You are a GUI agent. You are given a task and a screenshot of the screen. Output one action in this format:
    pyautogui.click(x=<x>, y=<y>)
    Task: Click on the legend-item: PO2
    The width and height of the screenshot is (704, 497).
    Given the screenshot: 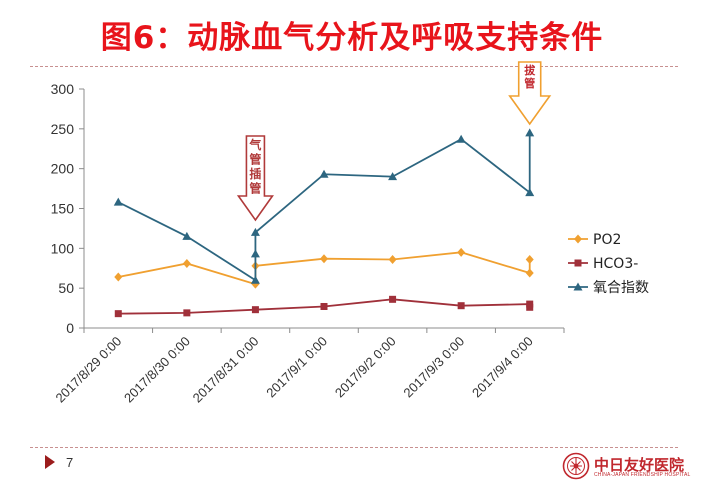 What is the action you would take?
    pyautogui.click(x=594, y=240)
    